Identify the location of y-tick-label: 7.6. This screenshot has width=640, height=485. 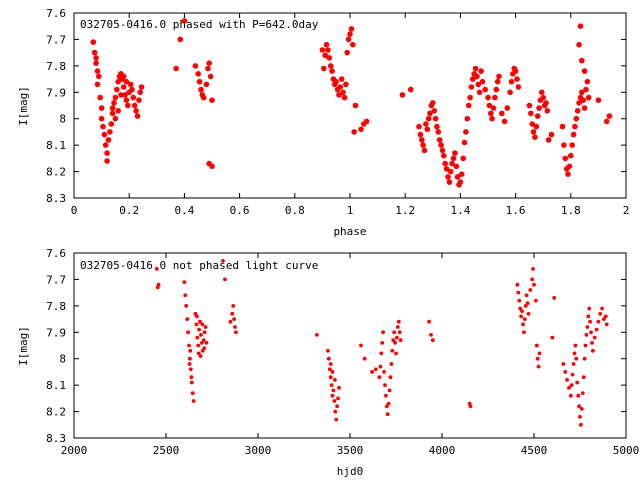
(56, 253).